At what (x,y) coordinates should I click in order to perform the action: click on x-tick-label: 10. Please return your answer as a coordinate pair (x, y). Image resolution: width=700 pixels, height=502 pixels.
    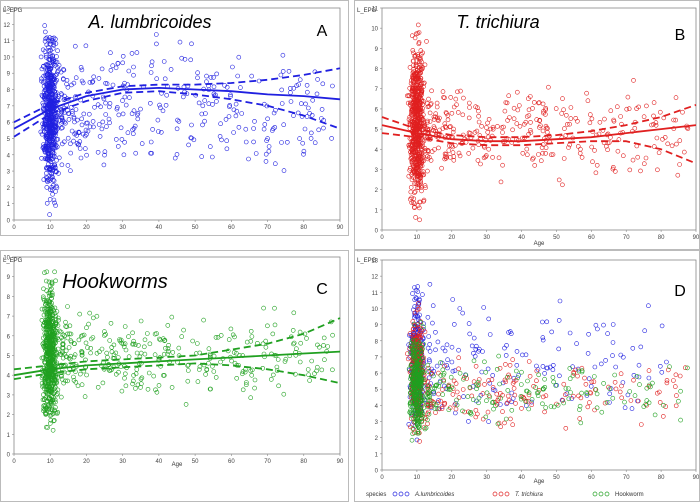
    Looking at the image, I should click on (50, 462).